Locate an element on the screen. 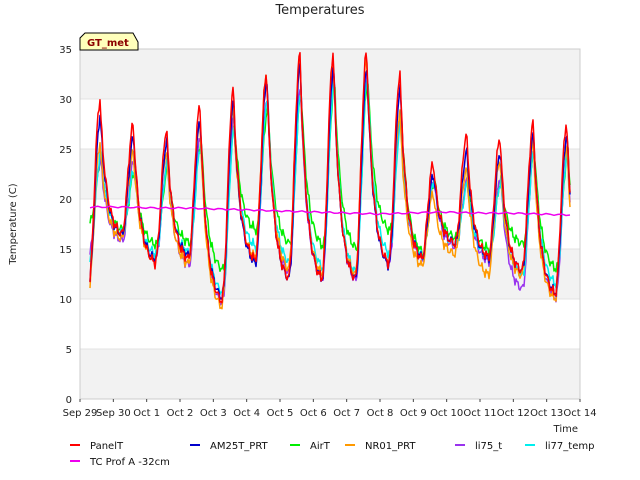 The image size is (640, 480). x-tick-label: Oct 12 is located at coordinates (513, 413).